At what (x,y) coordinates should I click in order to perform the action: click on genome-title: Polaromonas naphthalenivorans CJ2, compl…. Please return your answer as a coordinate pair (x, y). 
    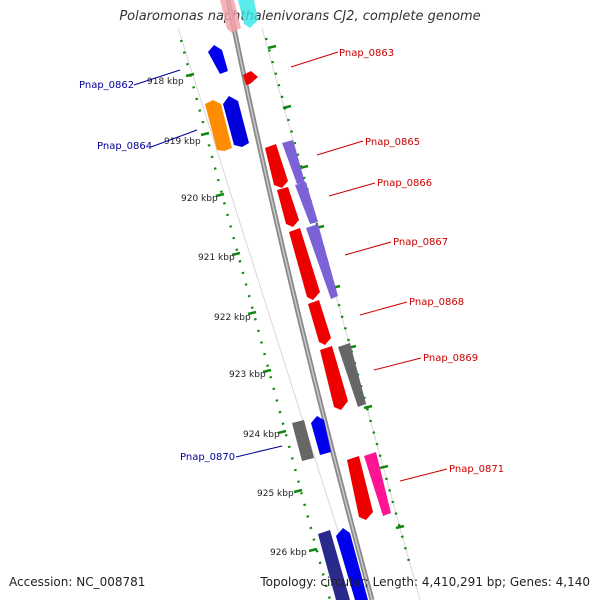
    Looking at the image, I should click on (300, 16).